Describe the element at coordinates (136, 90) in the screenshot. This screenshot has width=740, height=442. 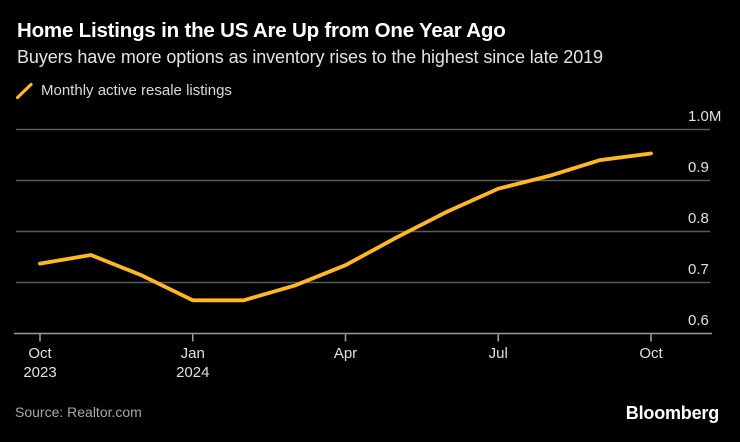
I see `legend-label: Monthly active resale listings` at that location.